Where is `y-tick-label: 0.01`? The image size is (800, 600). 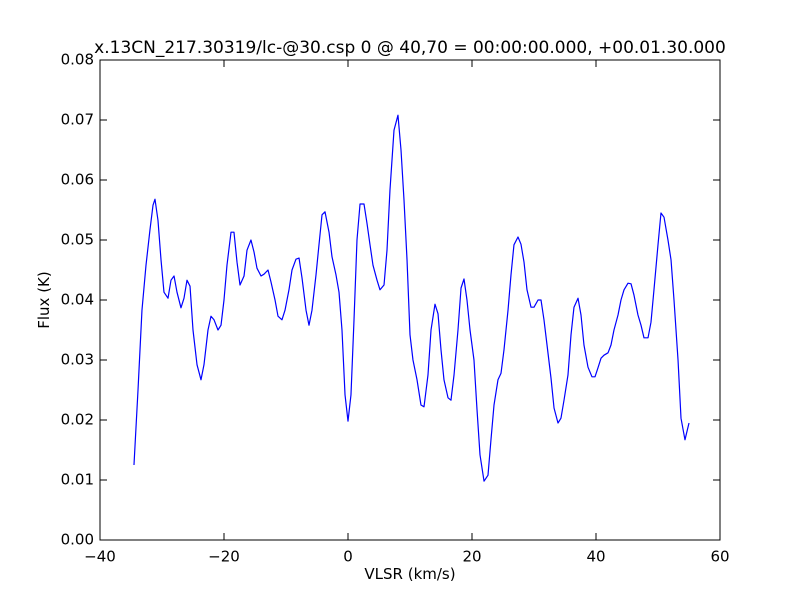
y-tick-label: 0.01 is located at coordinates (77, 480).